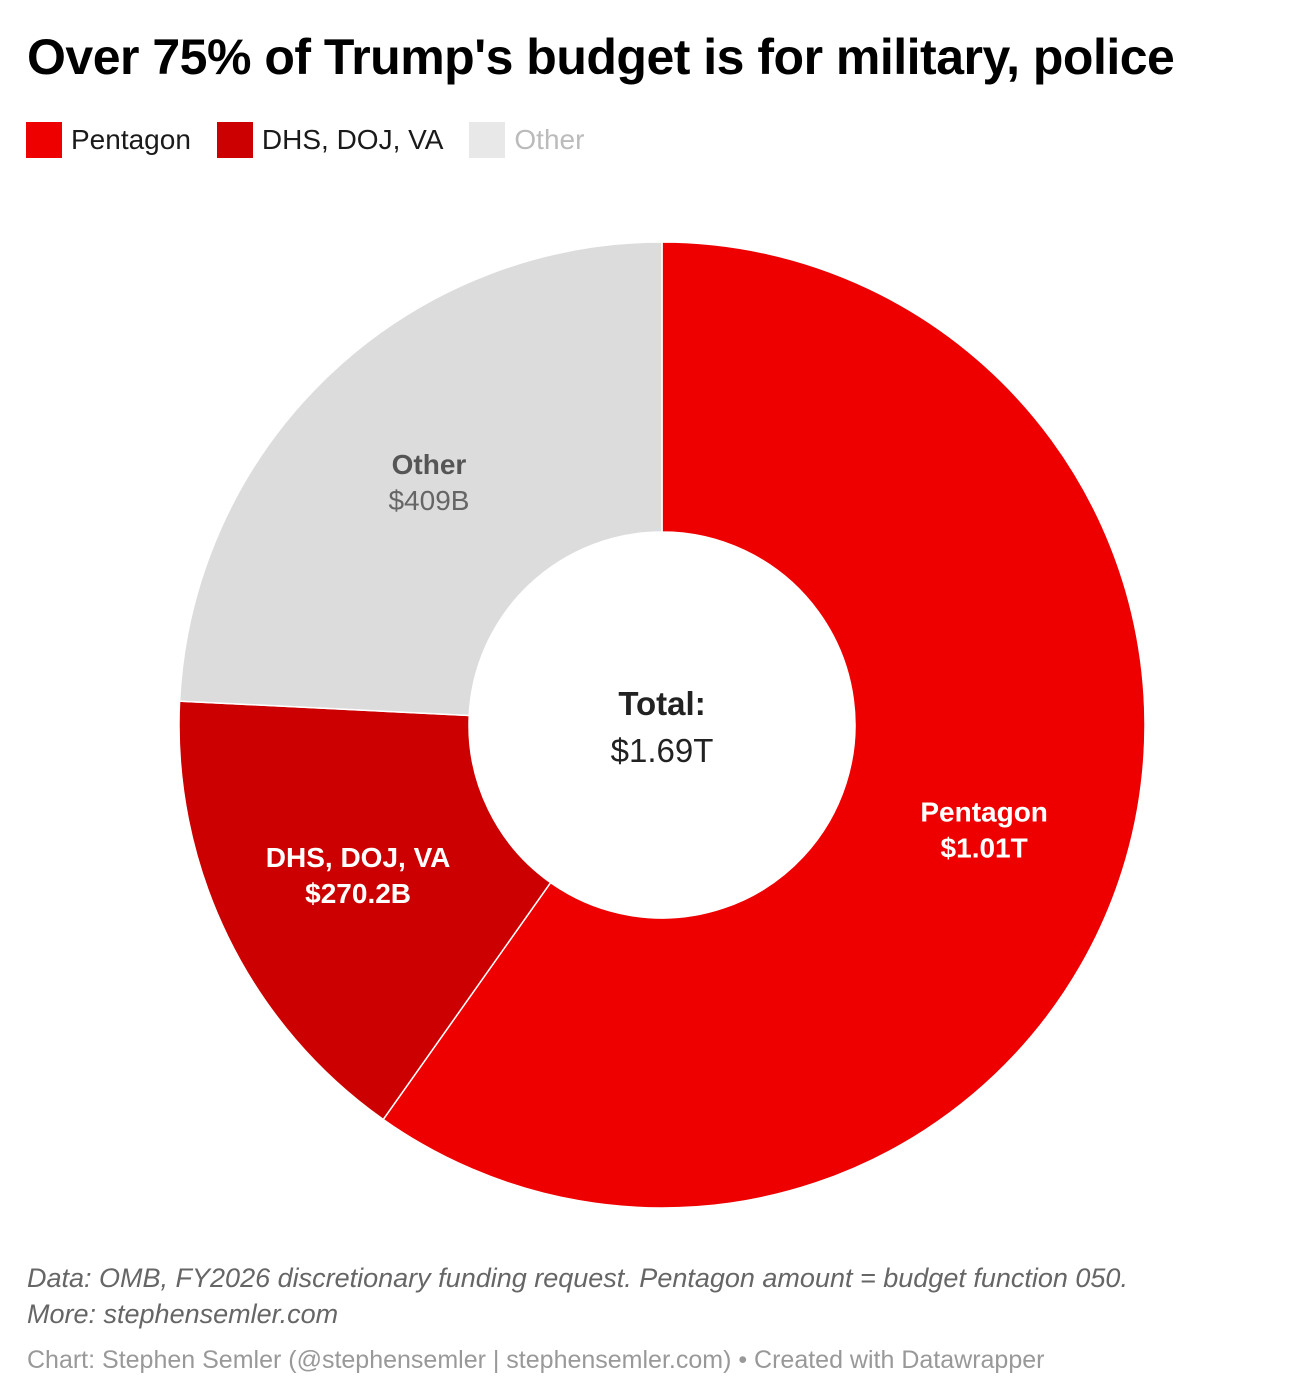 This screenshot has width=1300, height=1386. I want to click on legend: Pentagon DHS, DOJ, VA Other, so click(318, 140).